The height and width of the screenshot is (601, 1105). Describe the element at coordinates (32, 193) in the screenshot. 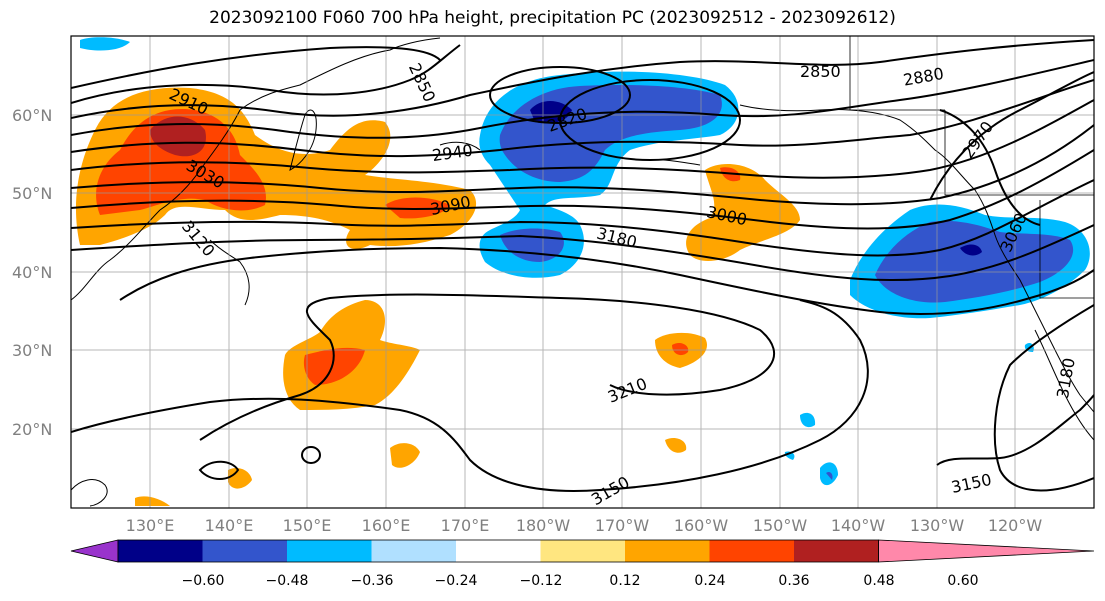

I see `lat-label: 50°N` at that location.